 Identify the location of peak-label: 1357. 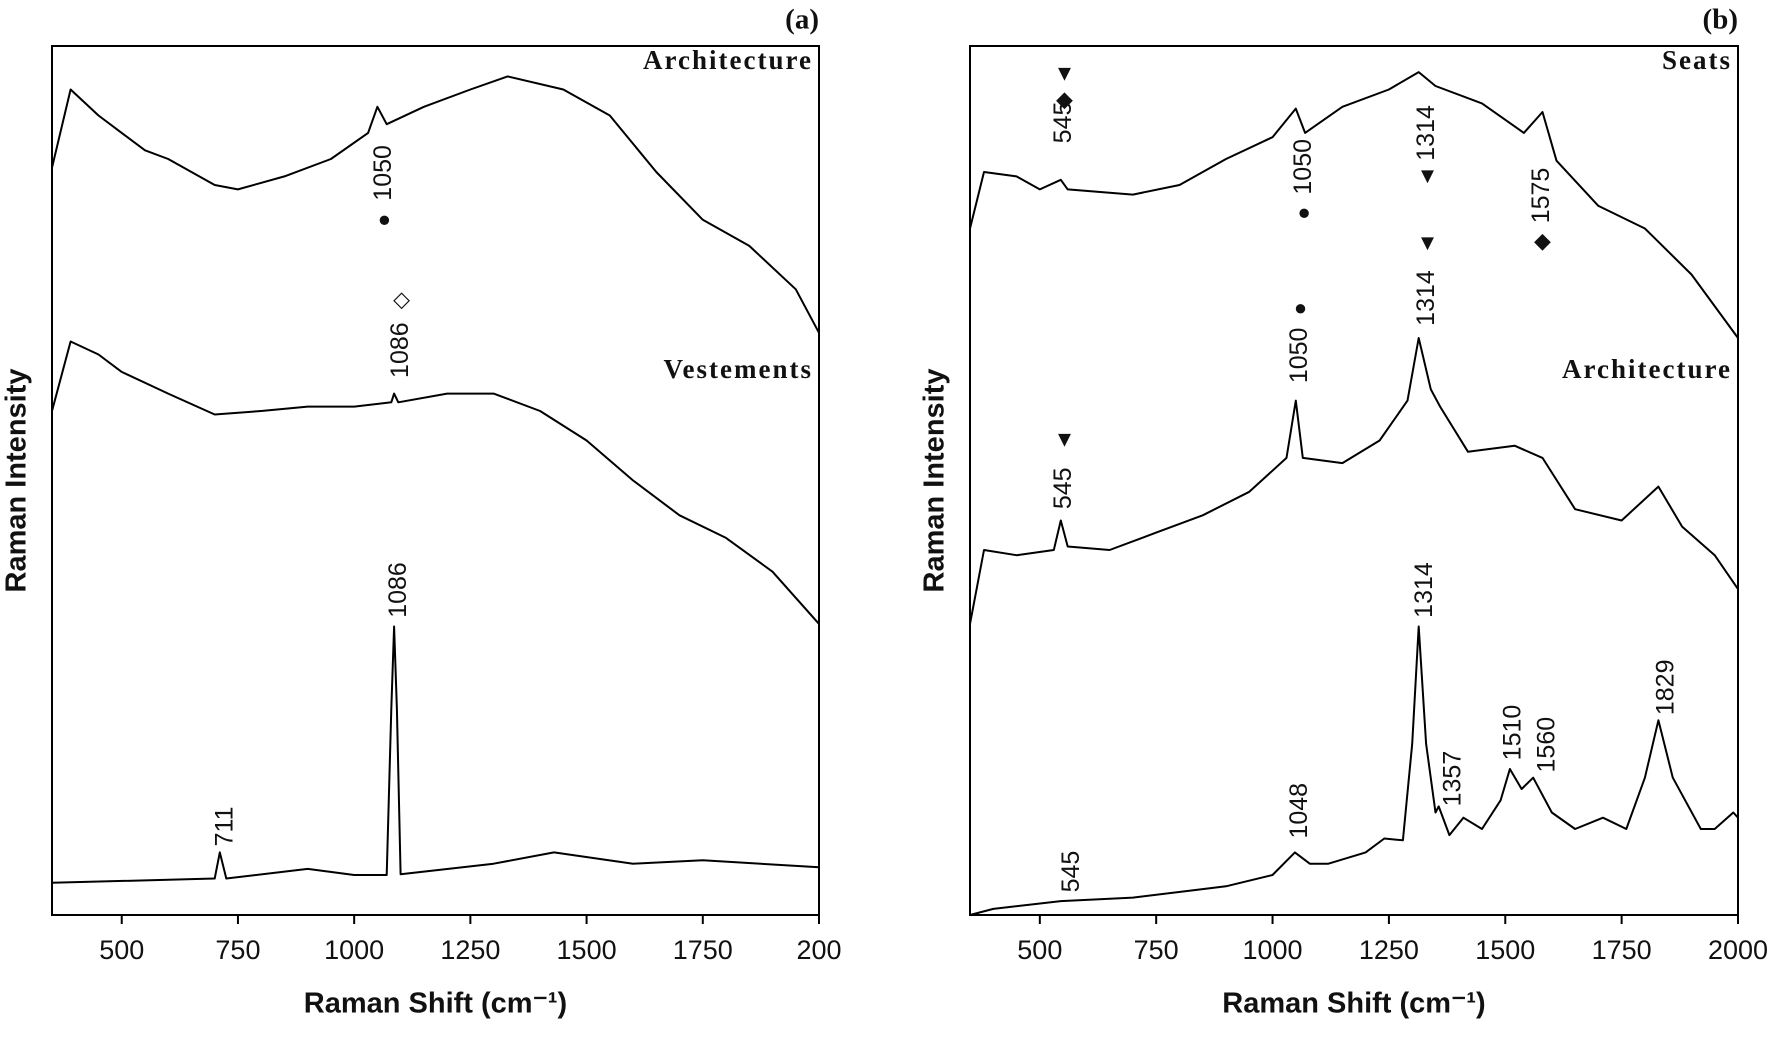
(1453, 779).